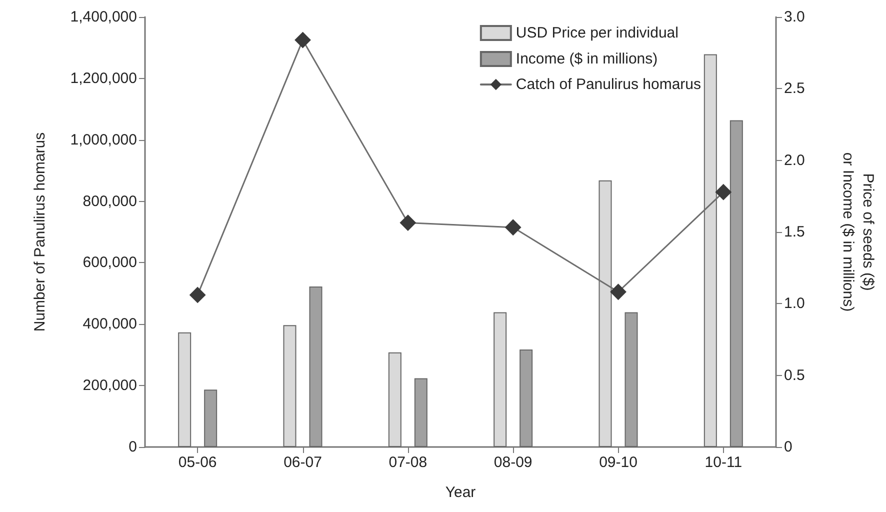  Describe the element at coordinates (794, 89) in the screenshot. I see `y2-tick-label: 2.5` at that location.